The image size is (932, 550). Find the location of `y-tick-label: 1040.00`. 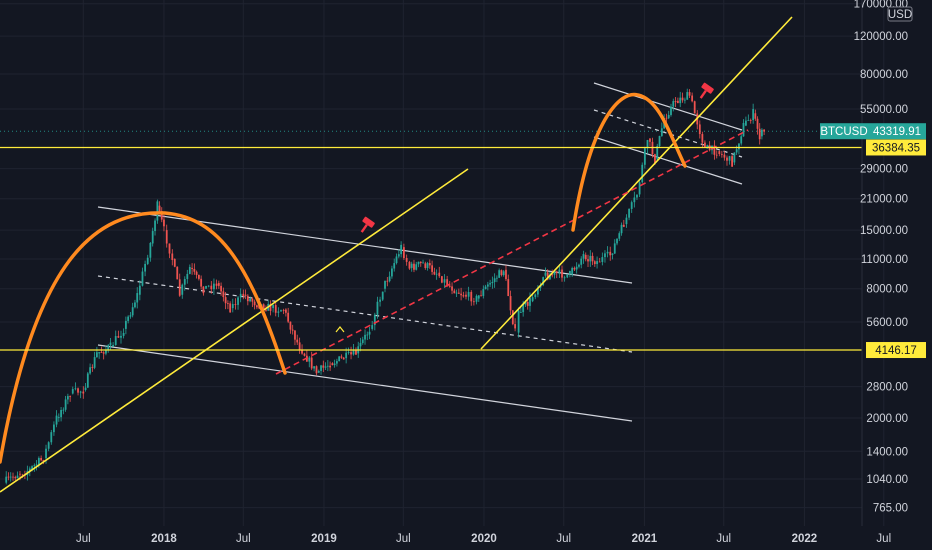

y-tick-label: 1040.00 is located at coordinates (887, 480).